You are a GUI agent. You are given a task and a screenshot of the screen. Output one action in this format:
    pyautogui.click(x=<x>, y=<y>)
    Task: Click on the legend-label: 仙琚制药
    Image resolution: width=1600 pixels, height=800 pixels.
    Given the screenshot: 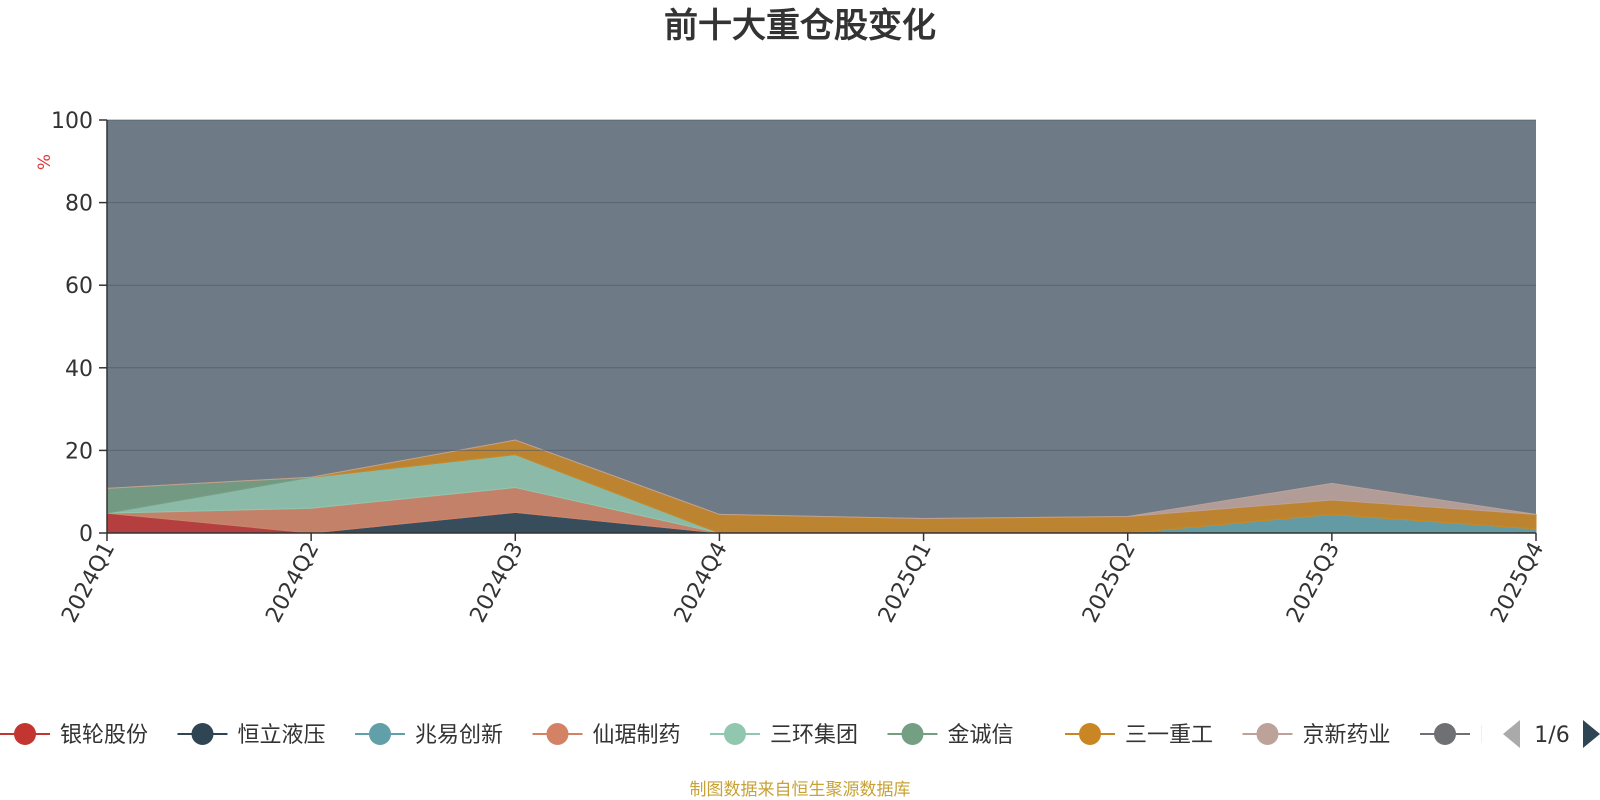 What is the action you would take?
    pyautogui.click(x=637, y=735)
    